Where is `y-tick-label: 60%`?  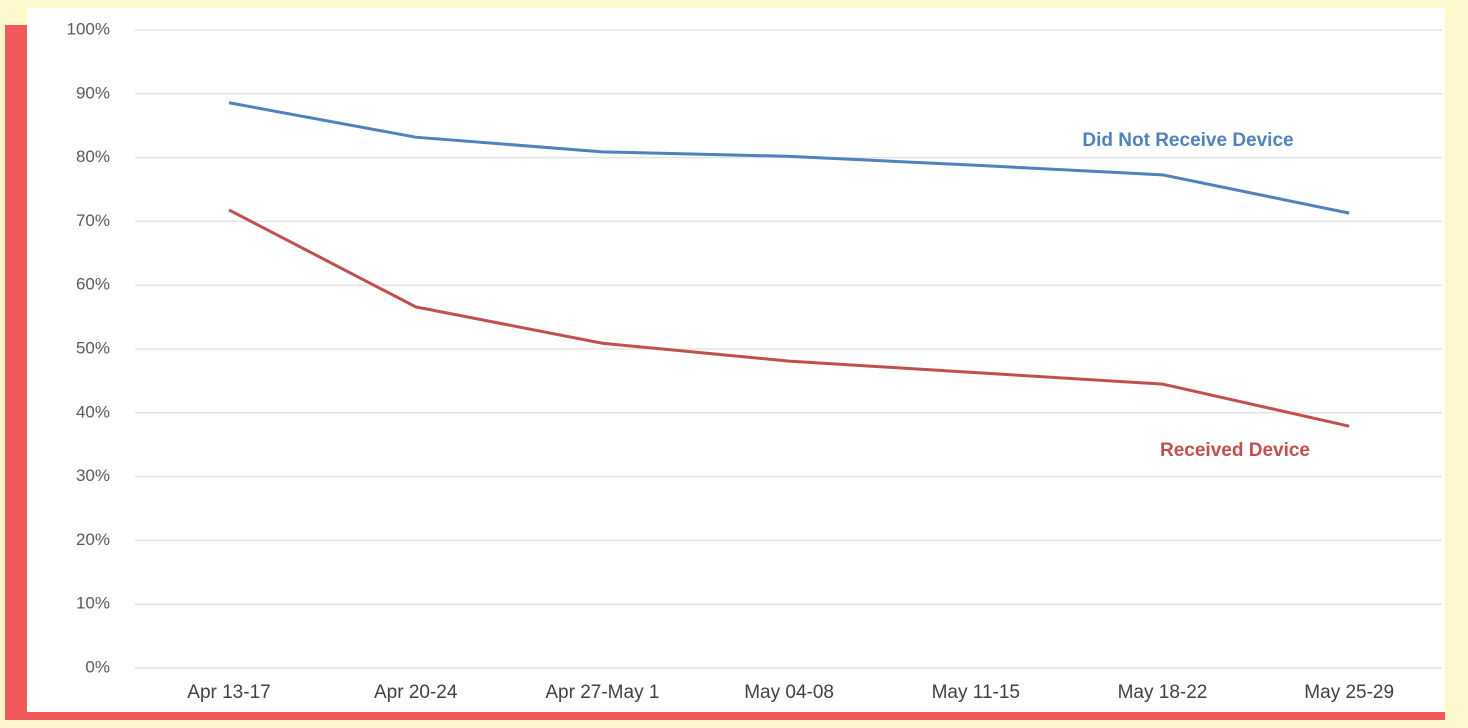
y-tick-label: 60% is located at coordinates (93, 284).